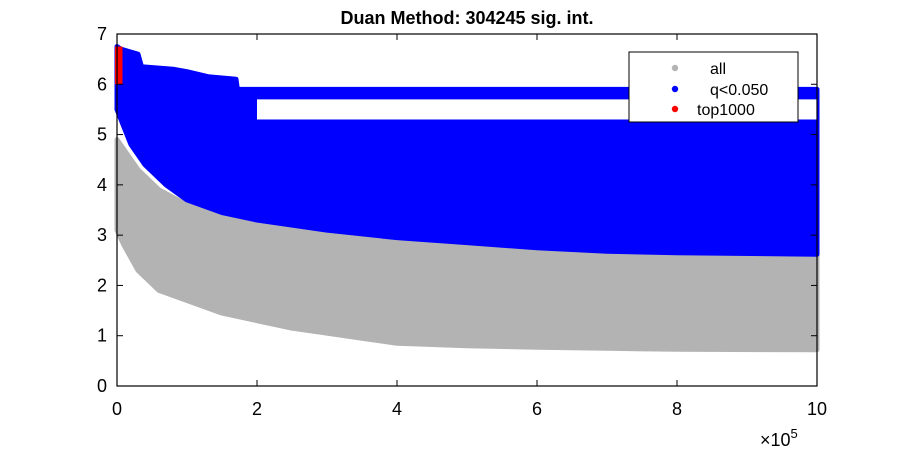  I want to click on x-tick-label: 6, so click(537, 409).